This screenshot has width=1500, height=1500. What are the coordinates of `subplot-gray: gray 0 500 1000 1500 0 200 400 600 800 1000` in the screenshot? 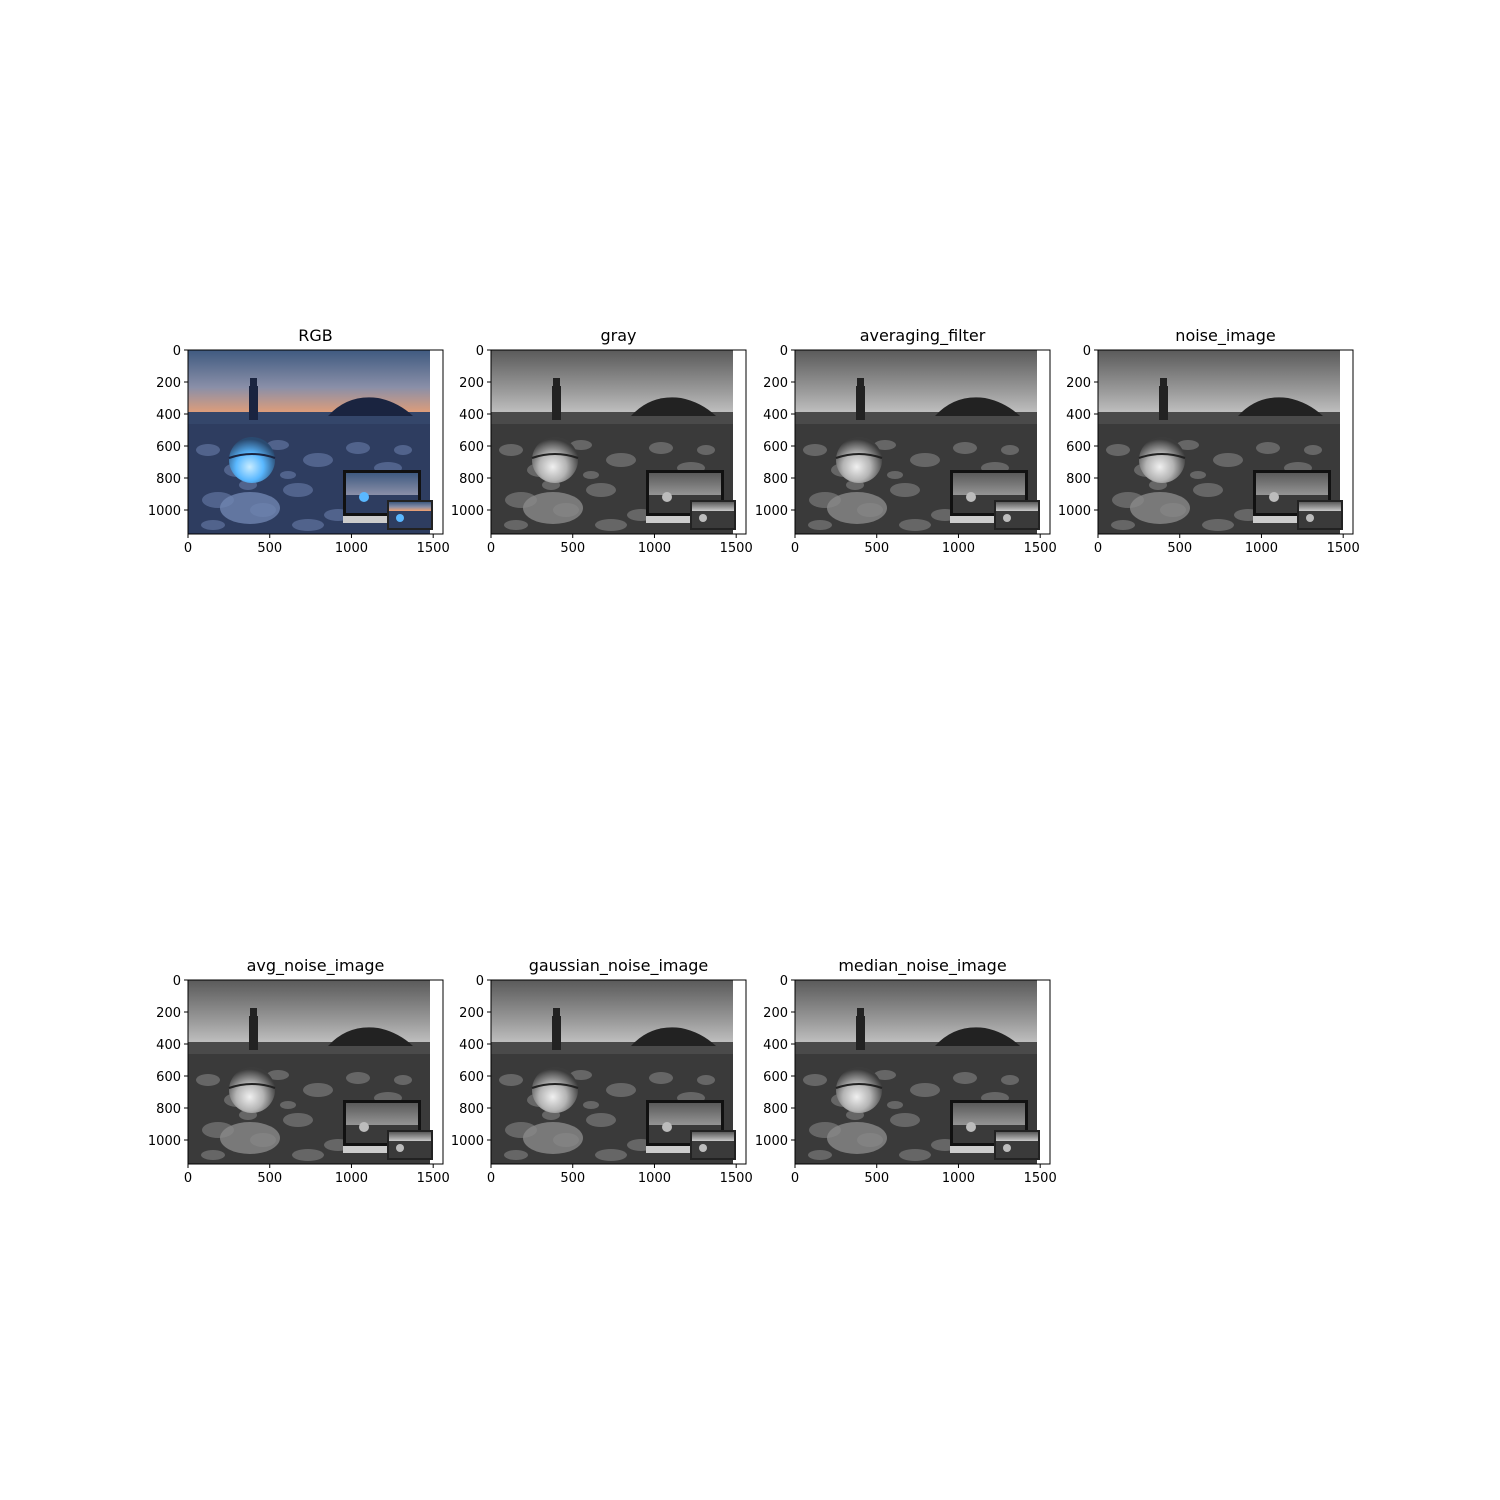 It's located at (602, 441).